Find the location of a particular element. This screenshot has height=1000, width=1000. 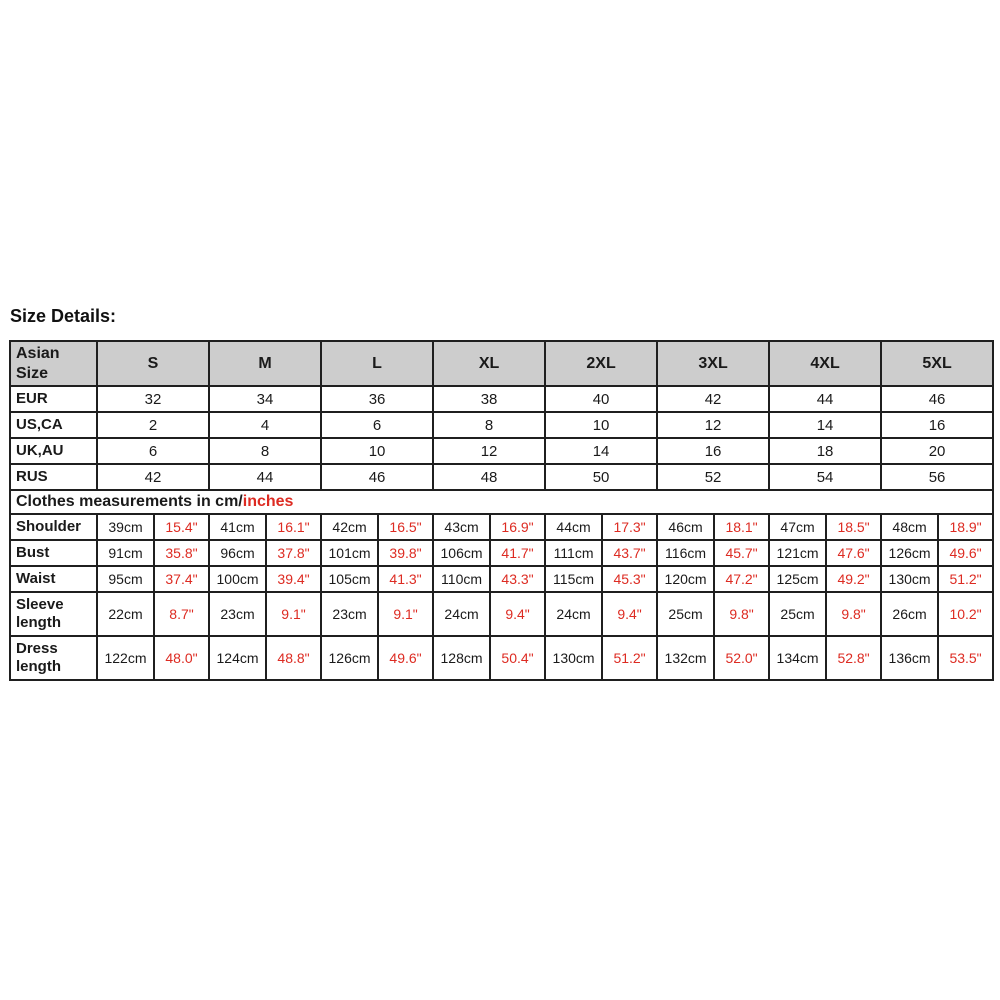

cm-value-cell: 105cm is located at coordinates (350, 579).